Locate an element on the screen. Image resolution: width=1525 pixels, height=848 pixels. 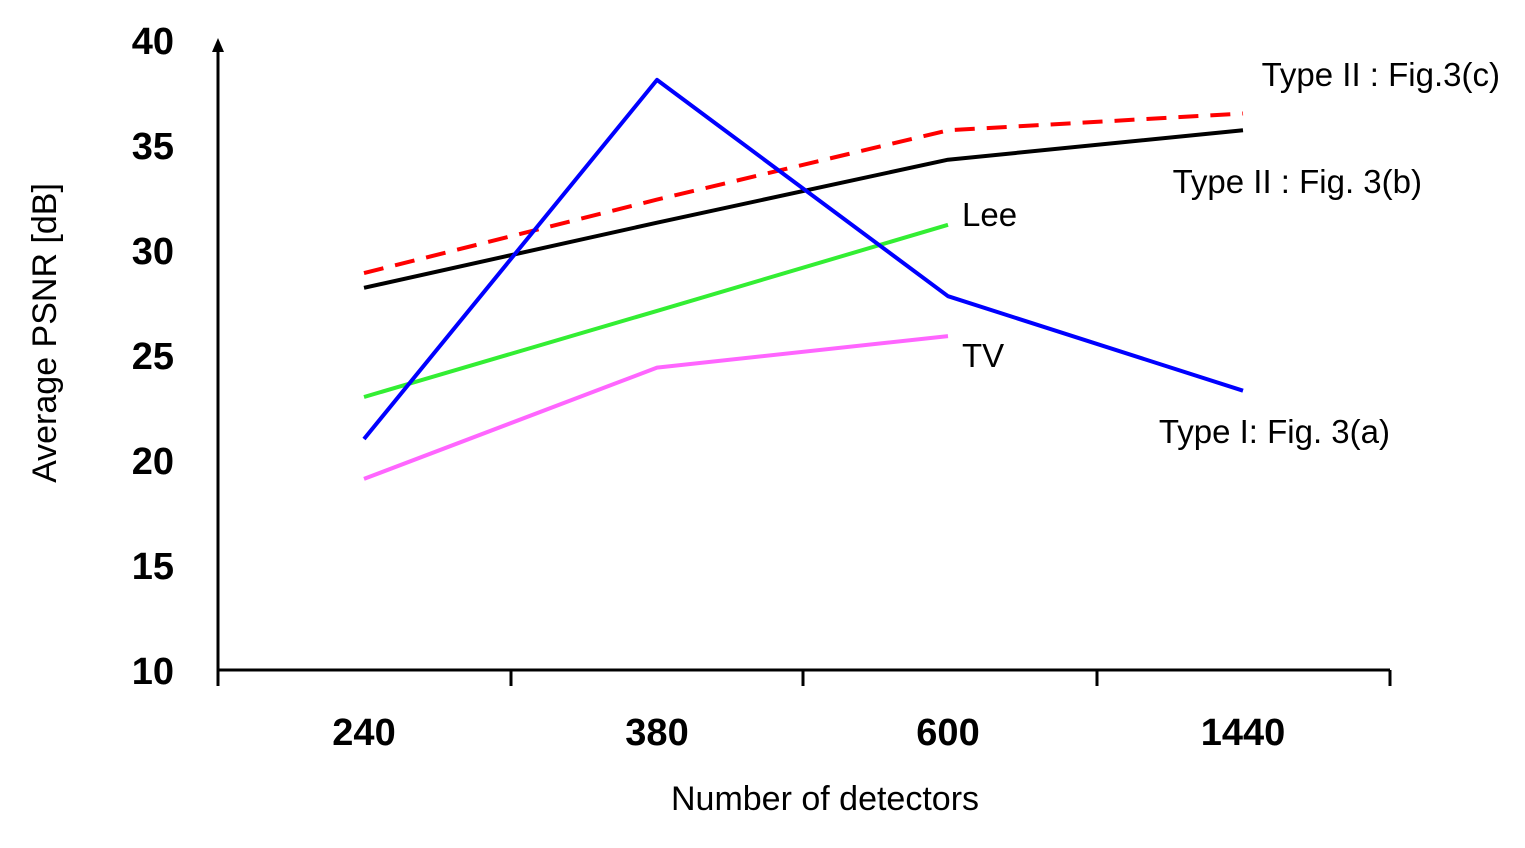
y-tick-label: 25 is located at coordinates (153, 357).